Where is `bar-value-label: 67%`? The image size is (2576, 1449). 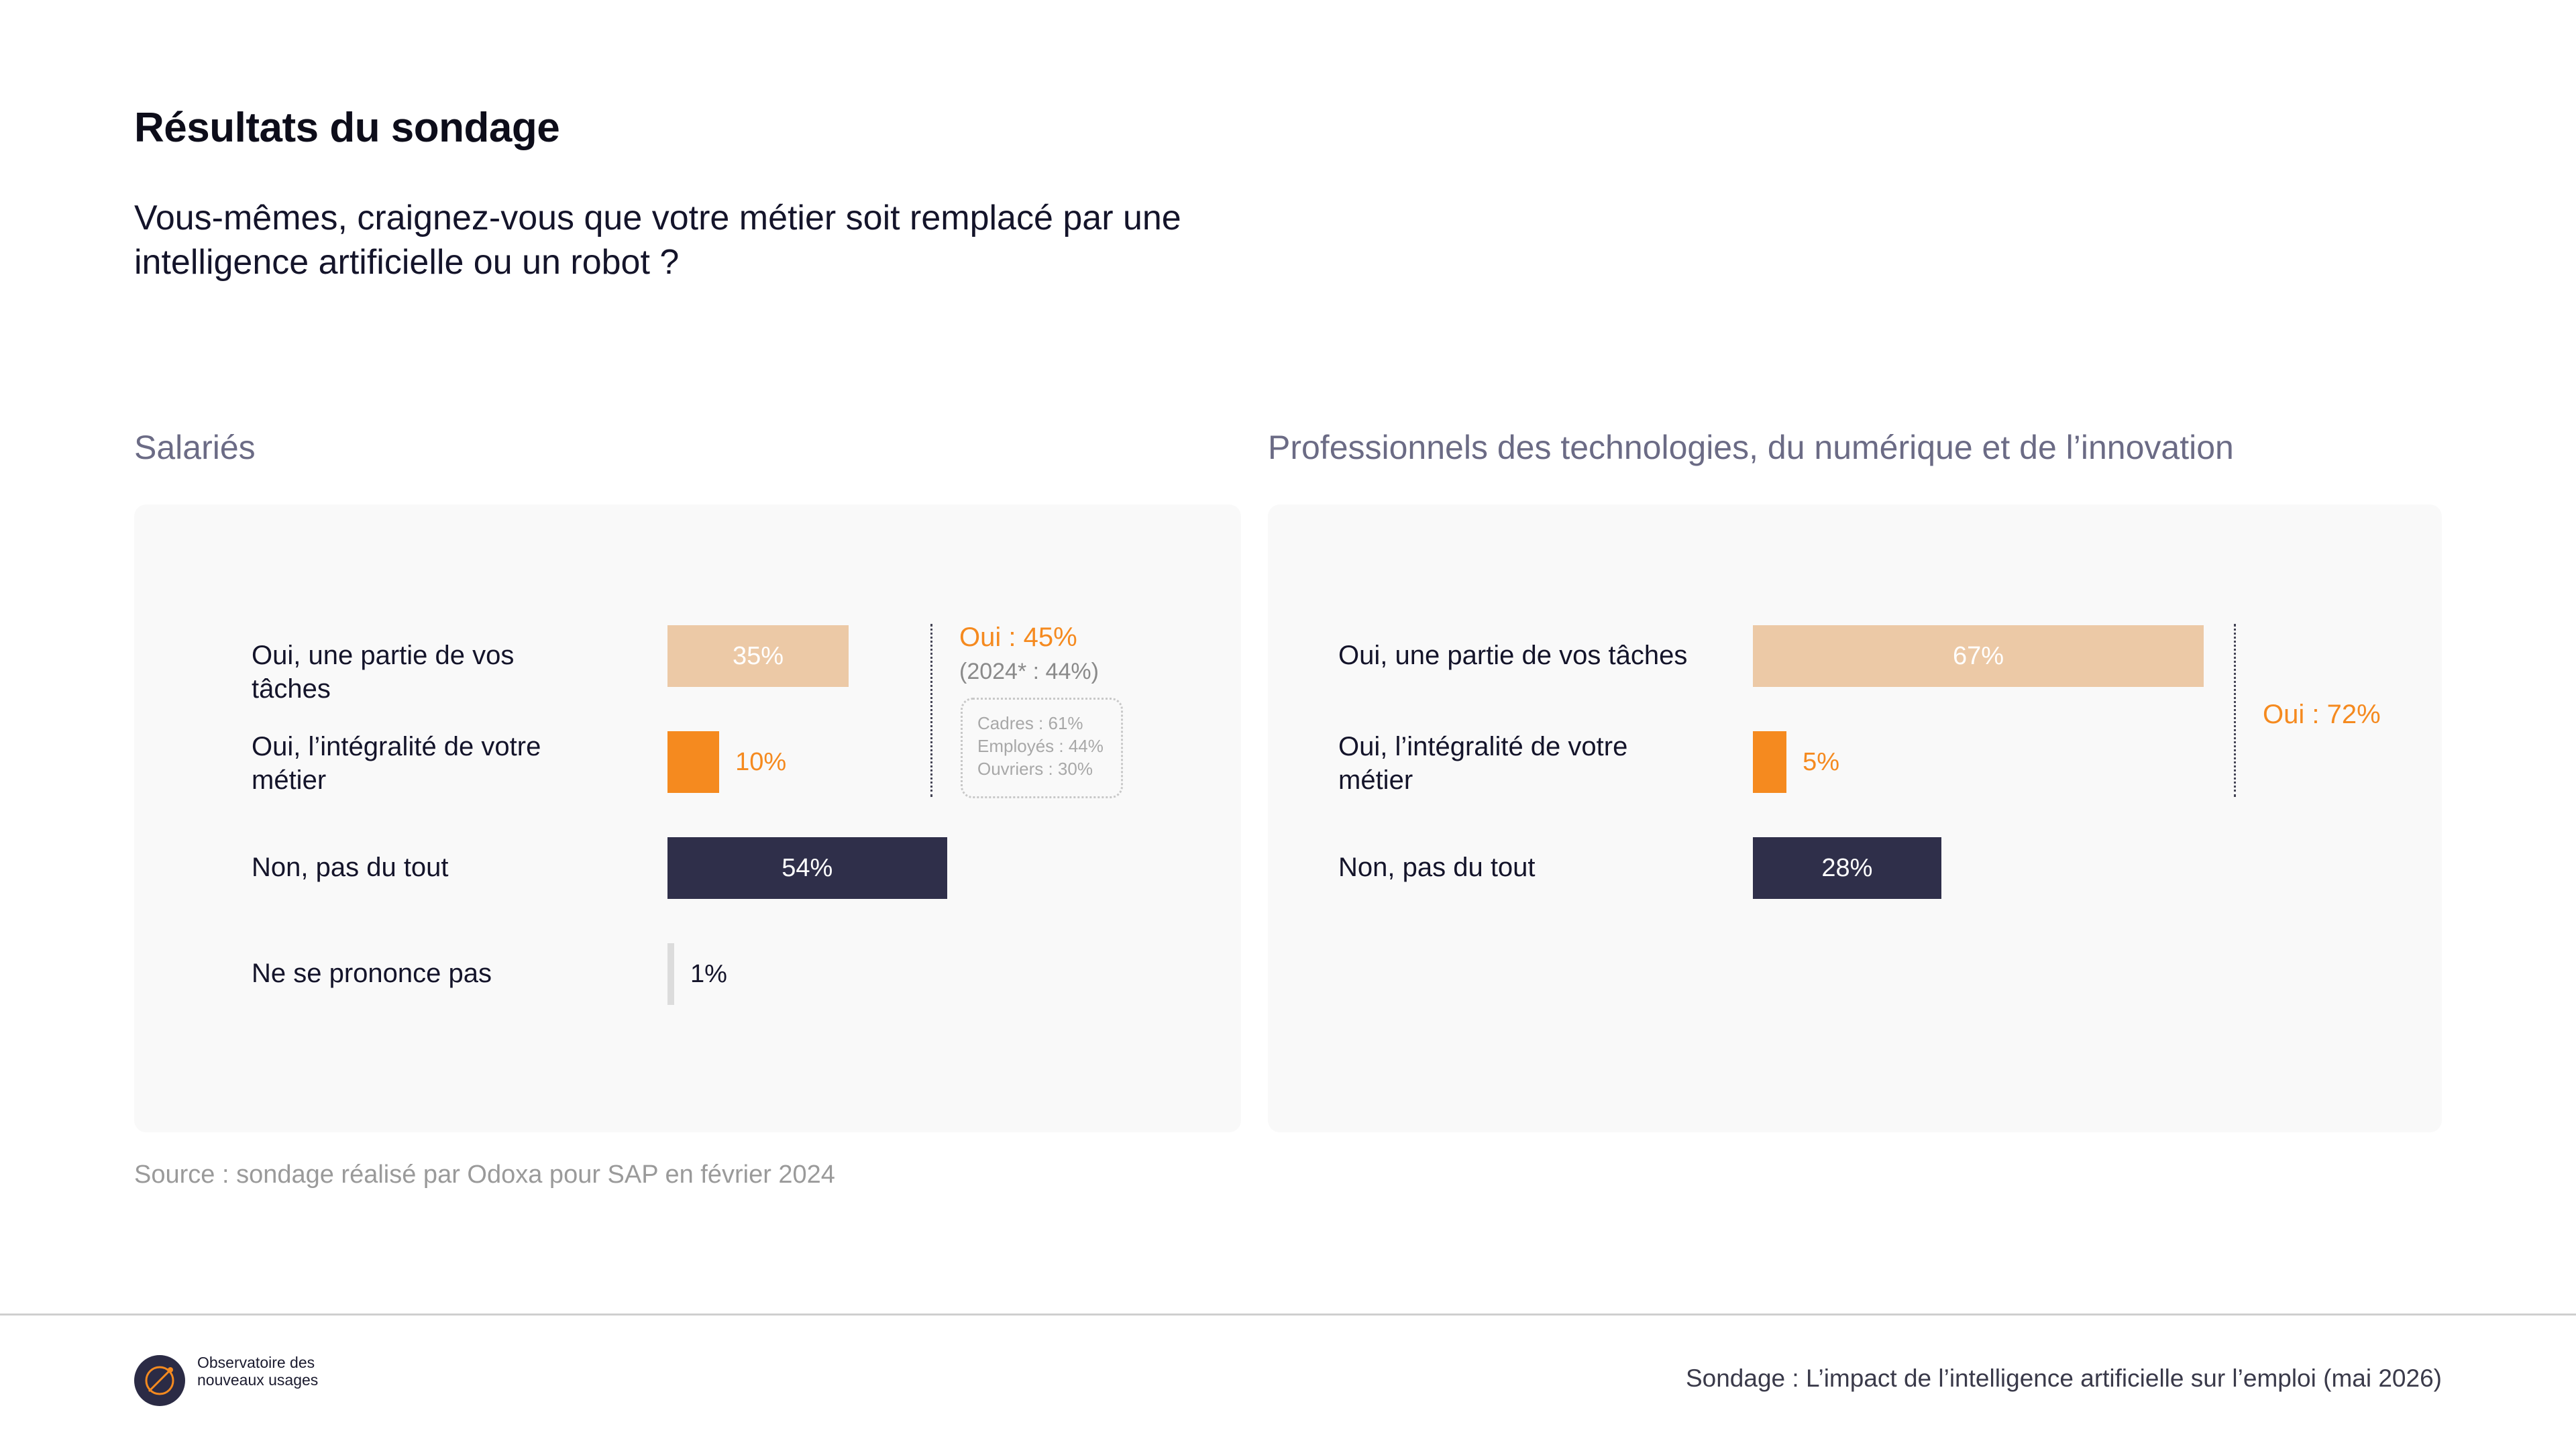
bar-value-label: 67% is located at coordinates (1978, 656).